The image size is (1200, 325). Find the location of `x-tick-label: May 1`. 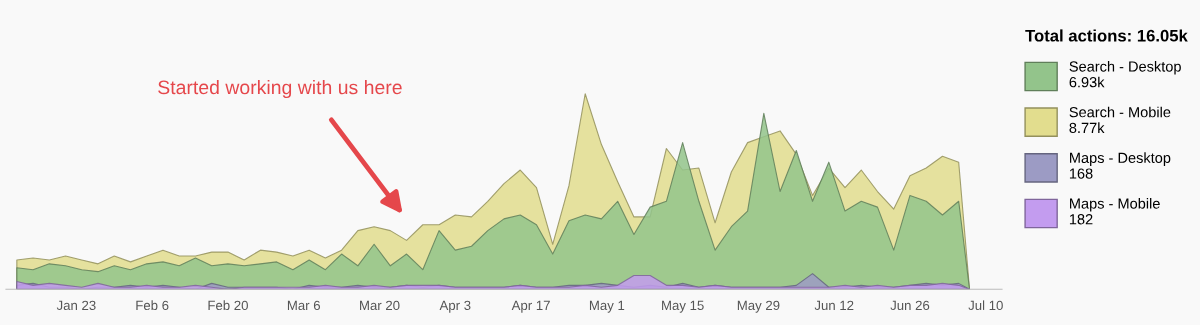

x-tick-label: May 1 is located at coordinates (607, 306).